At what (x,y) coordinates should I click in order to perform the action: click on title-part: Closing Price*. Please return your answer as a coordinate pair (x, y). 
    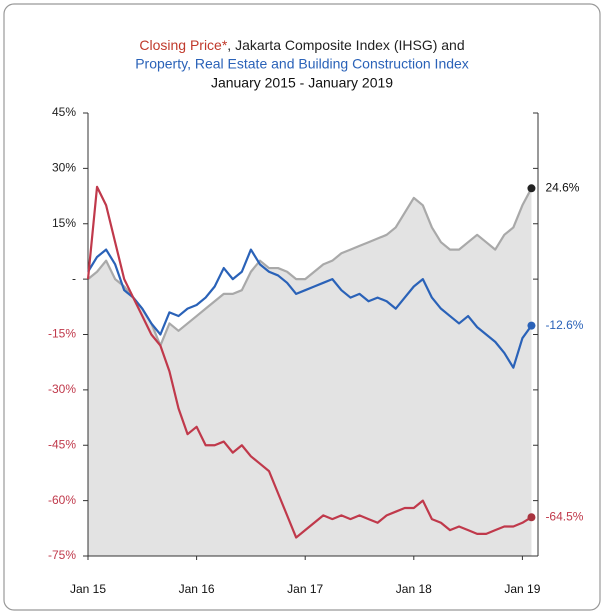
    Looking at the image, I should click on (183, 45).